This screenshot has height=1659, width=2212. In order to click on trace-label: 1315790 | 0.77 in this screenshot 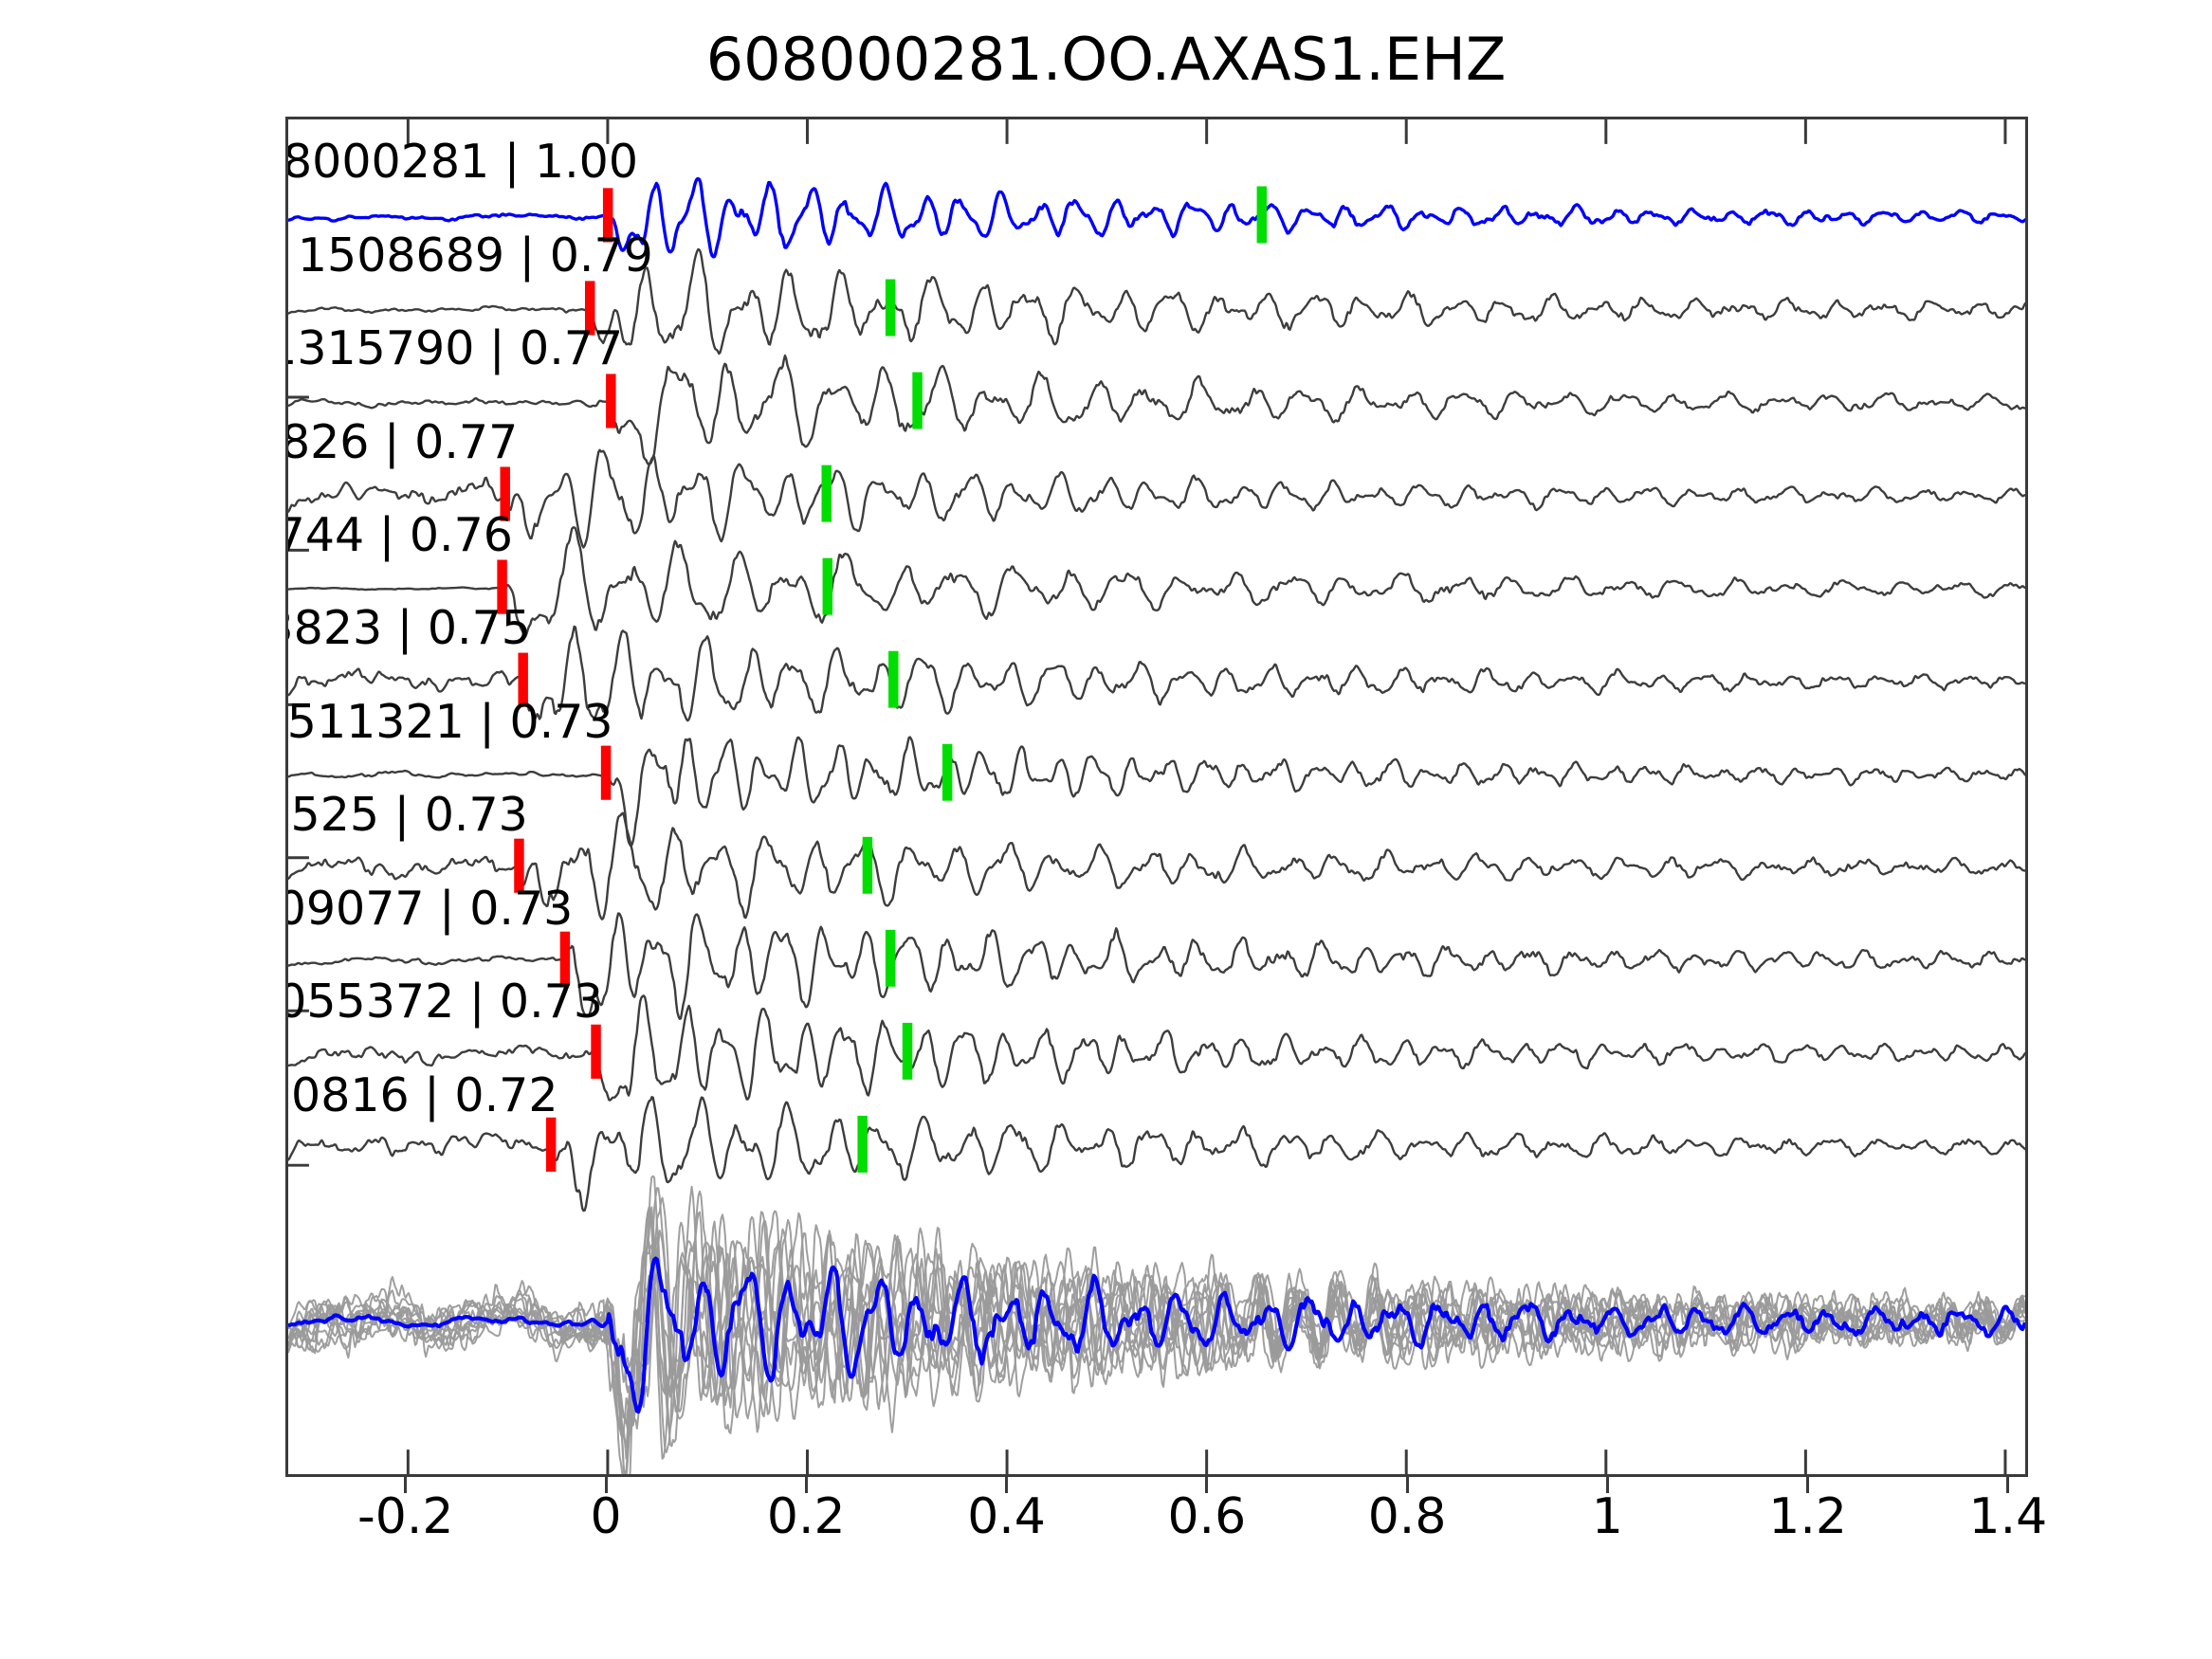, I will do `click(454, 348)`.